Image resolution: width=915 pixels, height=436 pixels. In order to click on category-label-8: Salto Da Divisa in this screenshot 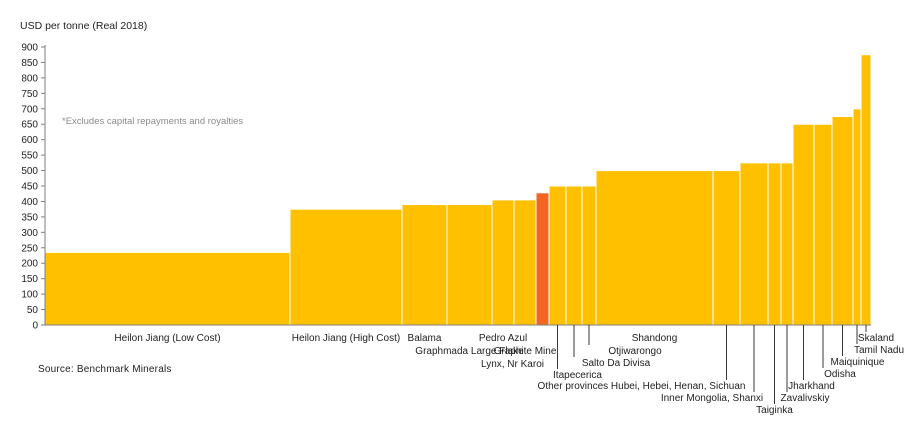, I will do `click(616, 363)`.